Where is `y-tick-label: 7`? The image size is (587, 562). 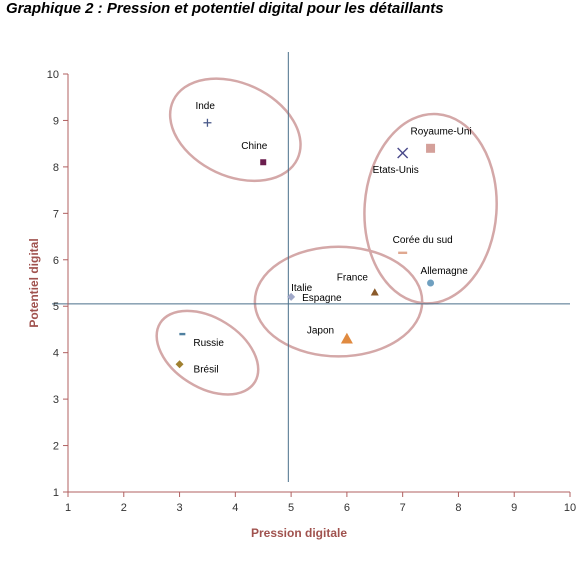 y-tick-label: 7 is located at coordinates (56, 214).